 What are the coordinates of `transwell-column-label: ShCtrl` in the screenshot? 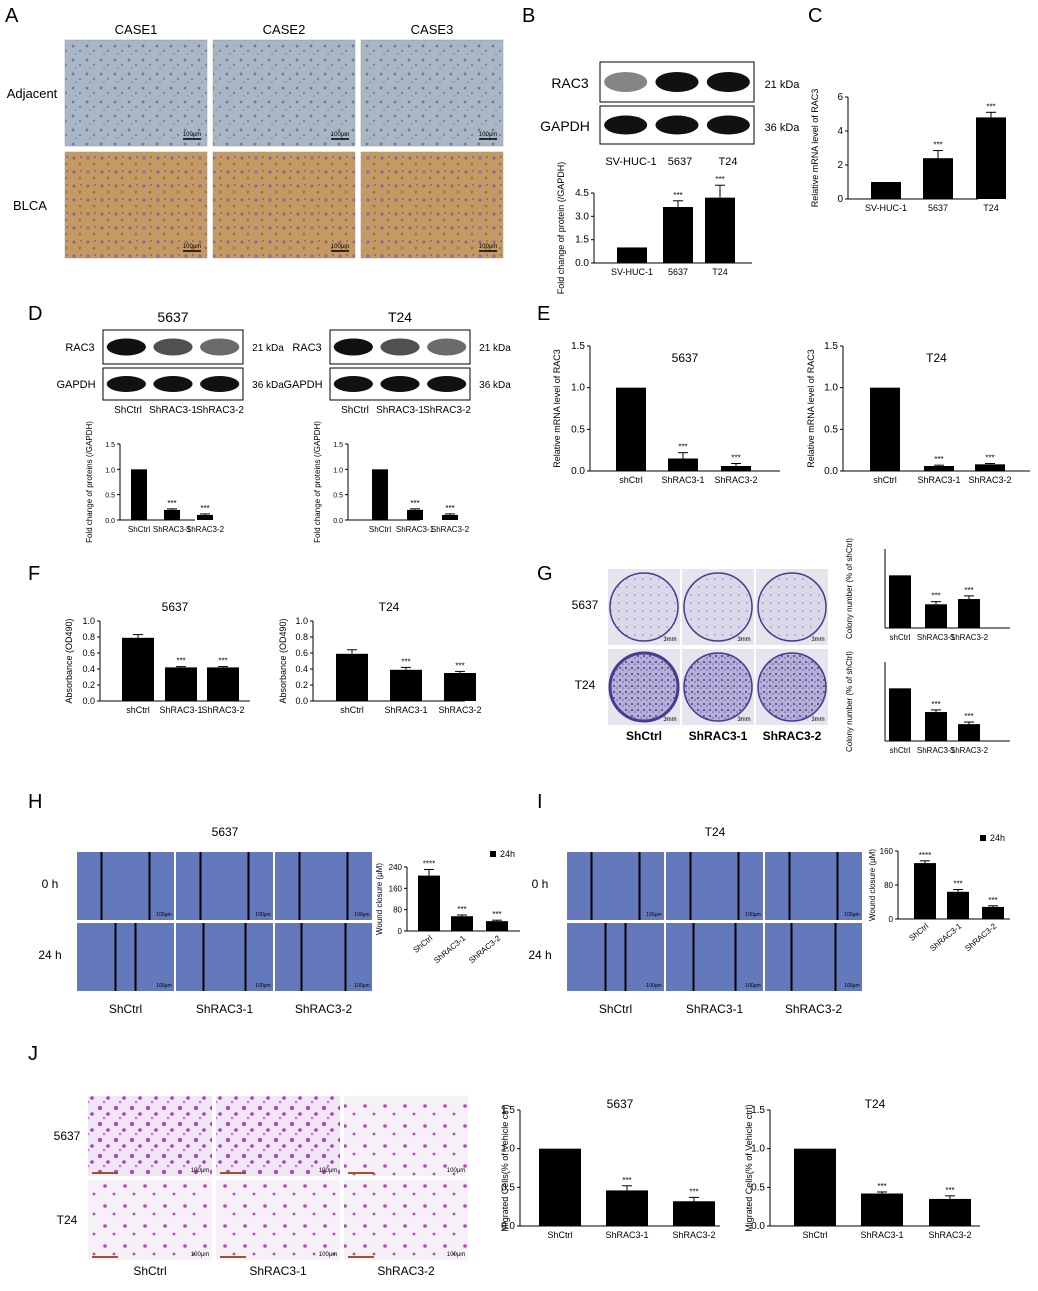 It's located at (149, 1271).